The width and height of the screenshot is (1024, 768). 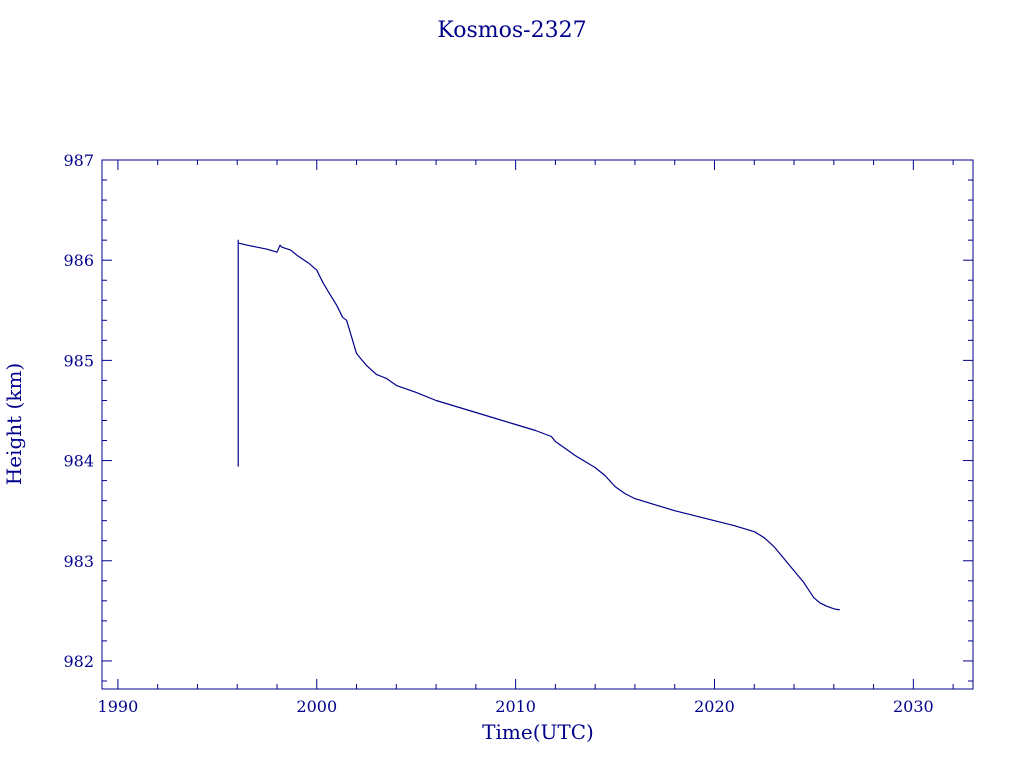 What do you see at coordinates (316, 706) in the screenshot?
I see `x-tick-label: 2000` at bounding box center [316, 706].